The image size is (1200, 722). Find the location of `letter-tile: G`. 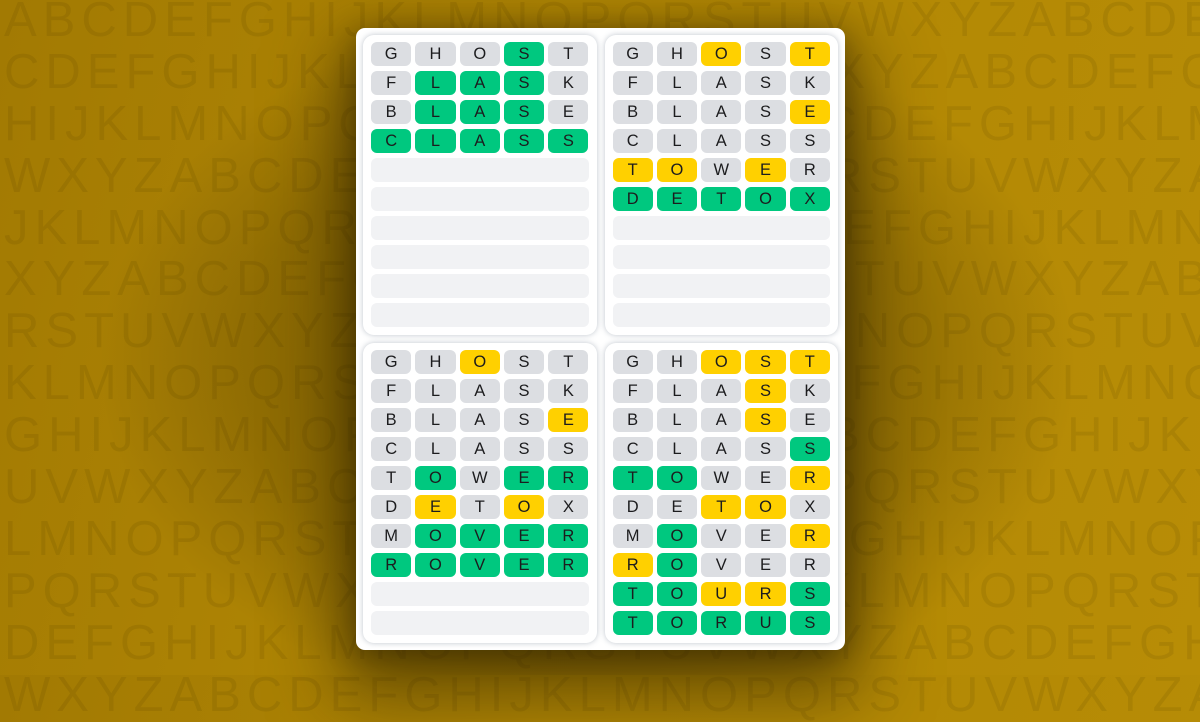

letter-tile: G is located at coordinates (391, 54).